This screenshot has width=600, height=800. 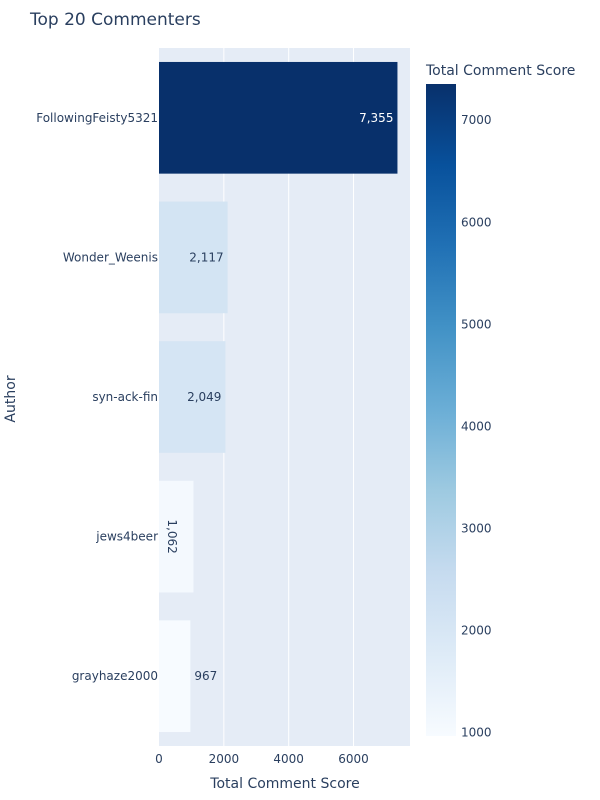 I want to click on colorbar-tick-label: 3000, so click(x=476, y=528).